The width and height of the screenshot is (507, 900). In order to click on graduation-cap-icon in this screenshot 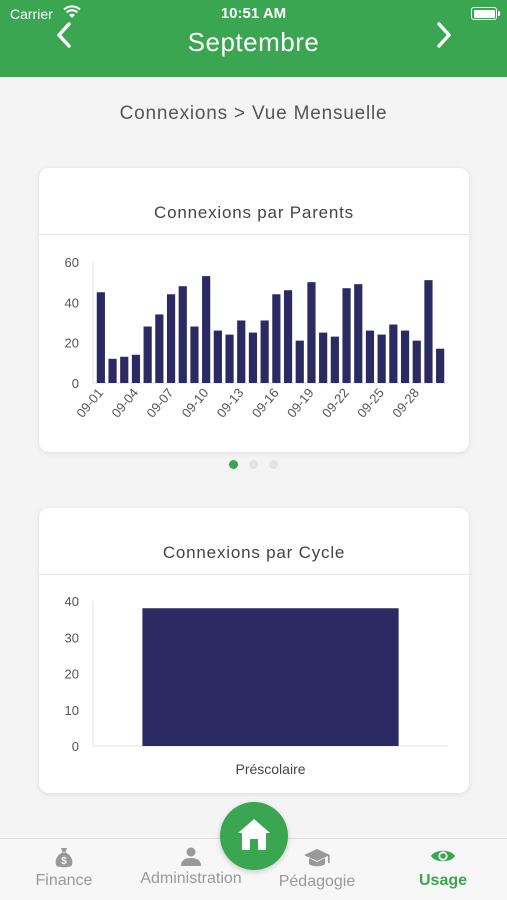, I will do `click(317, 860)`.